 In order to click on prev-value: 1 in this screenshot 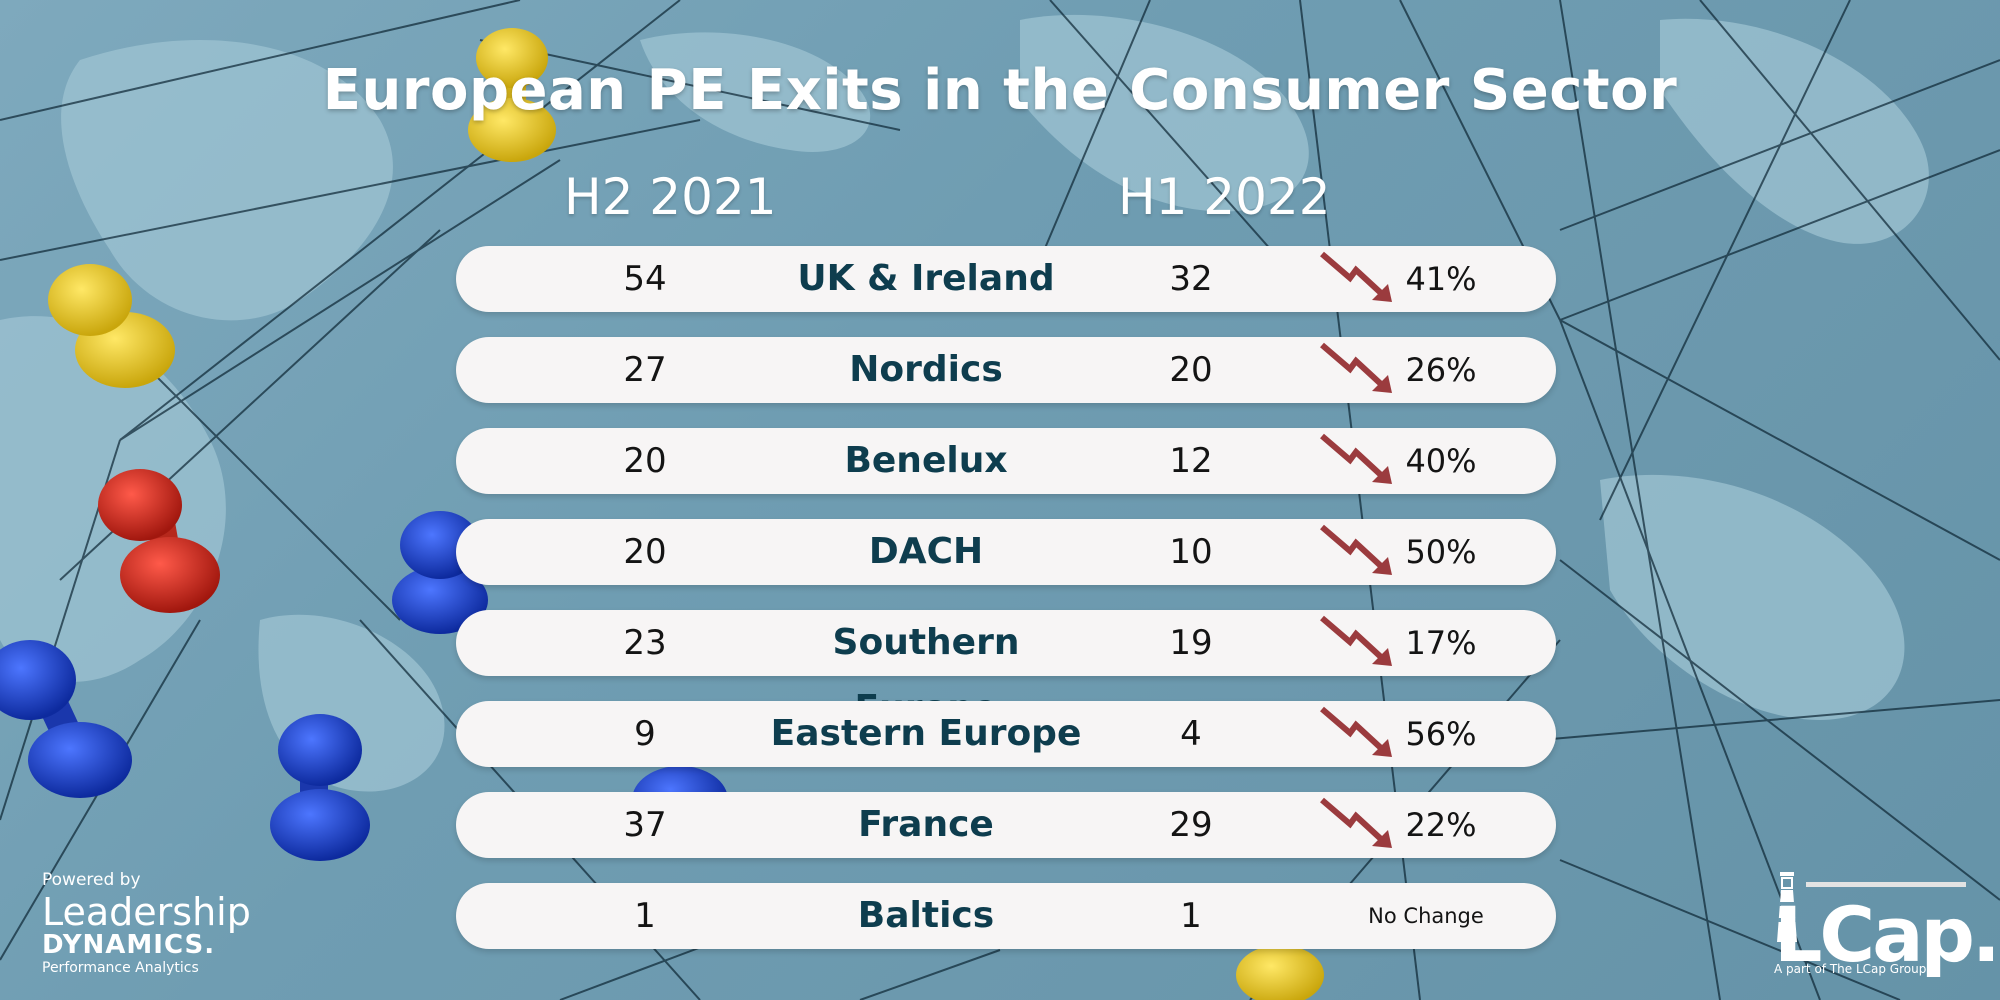, I will do `click(645, 916)`.